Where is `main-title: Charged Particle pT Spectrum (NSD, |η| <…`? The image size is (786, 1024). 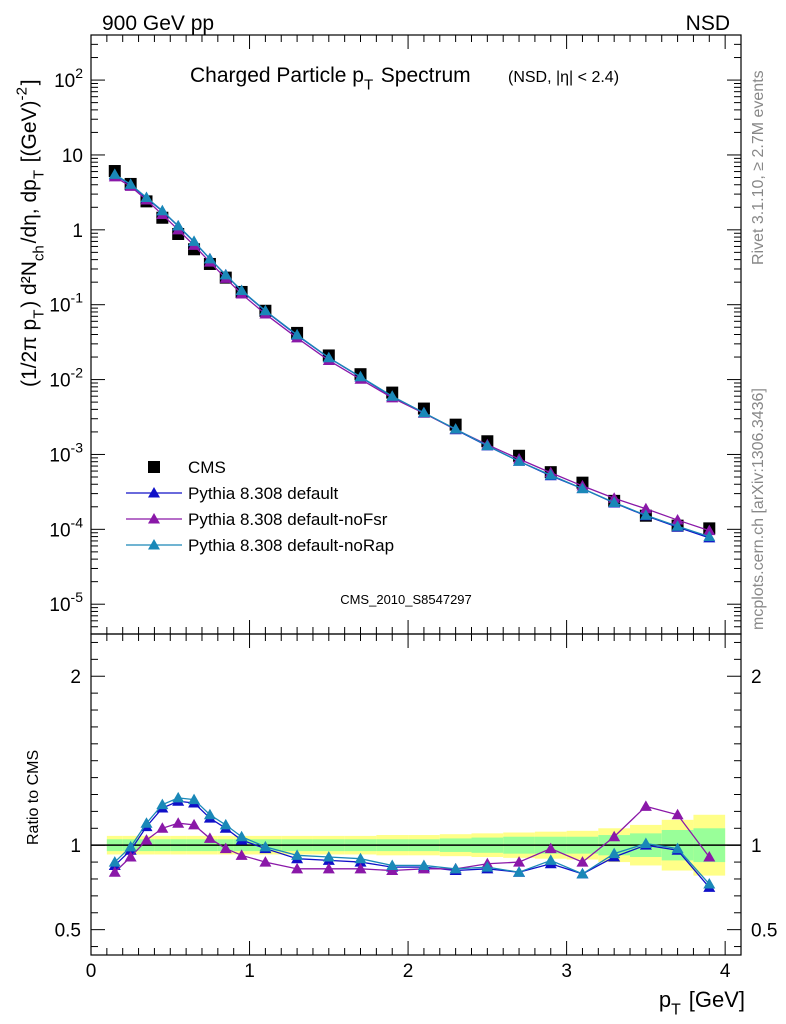
main-title: Charged Particle pT Spectrum (NSD, |η| <… is located at coordinates (404, 78).